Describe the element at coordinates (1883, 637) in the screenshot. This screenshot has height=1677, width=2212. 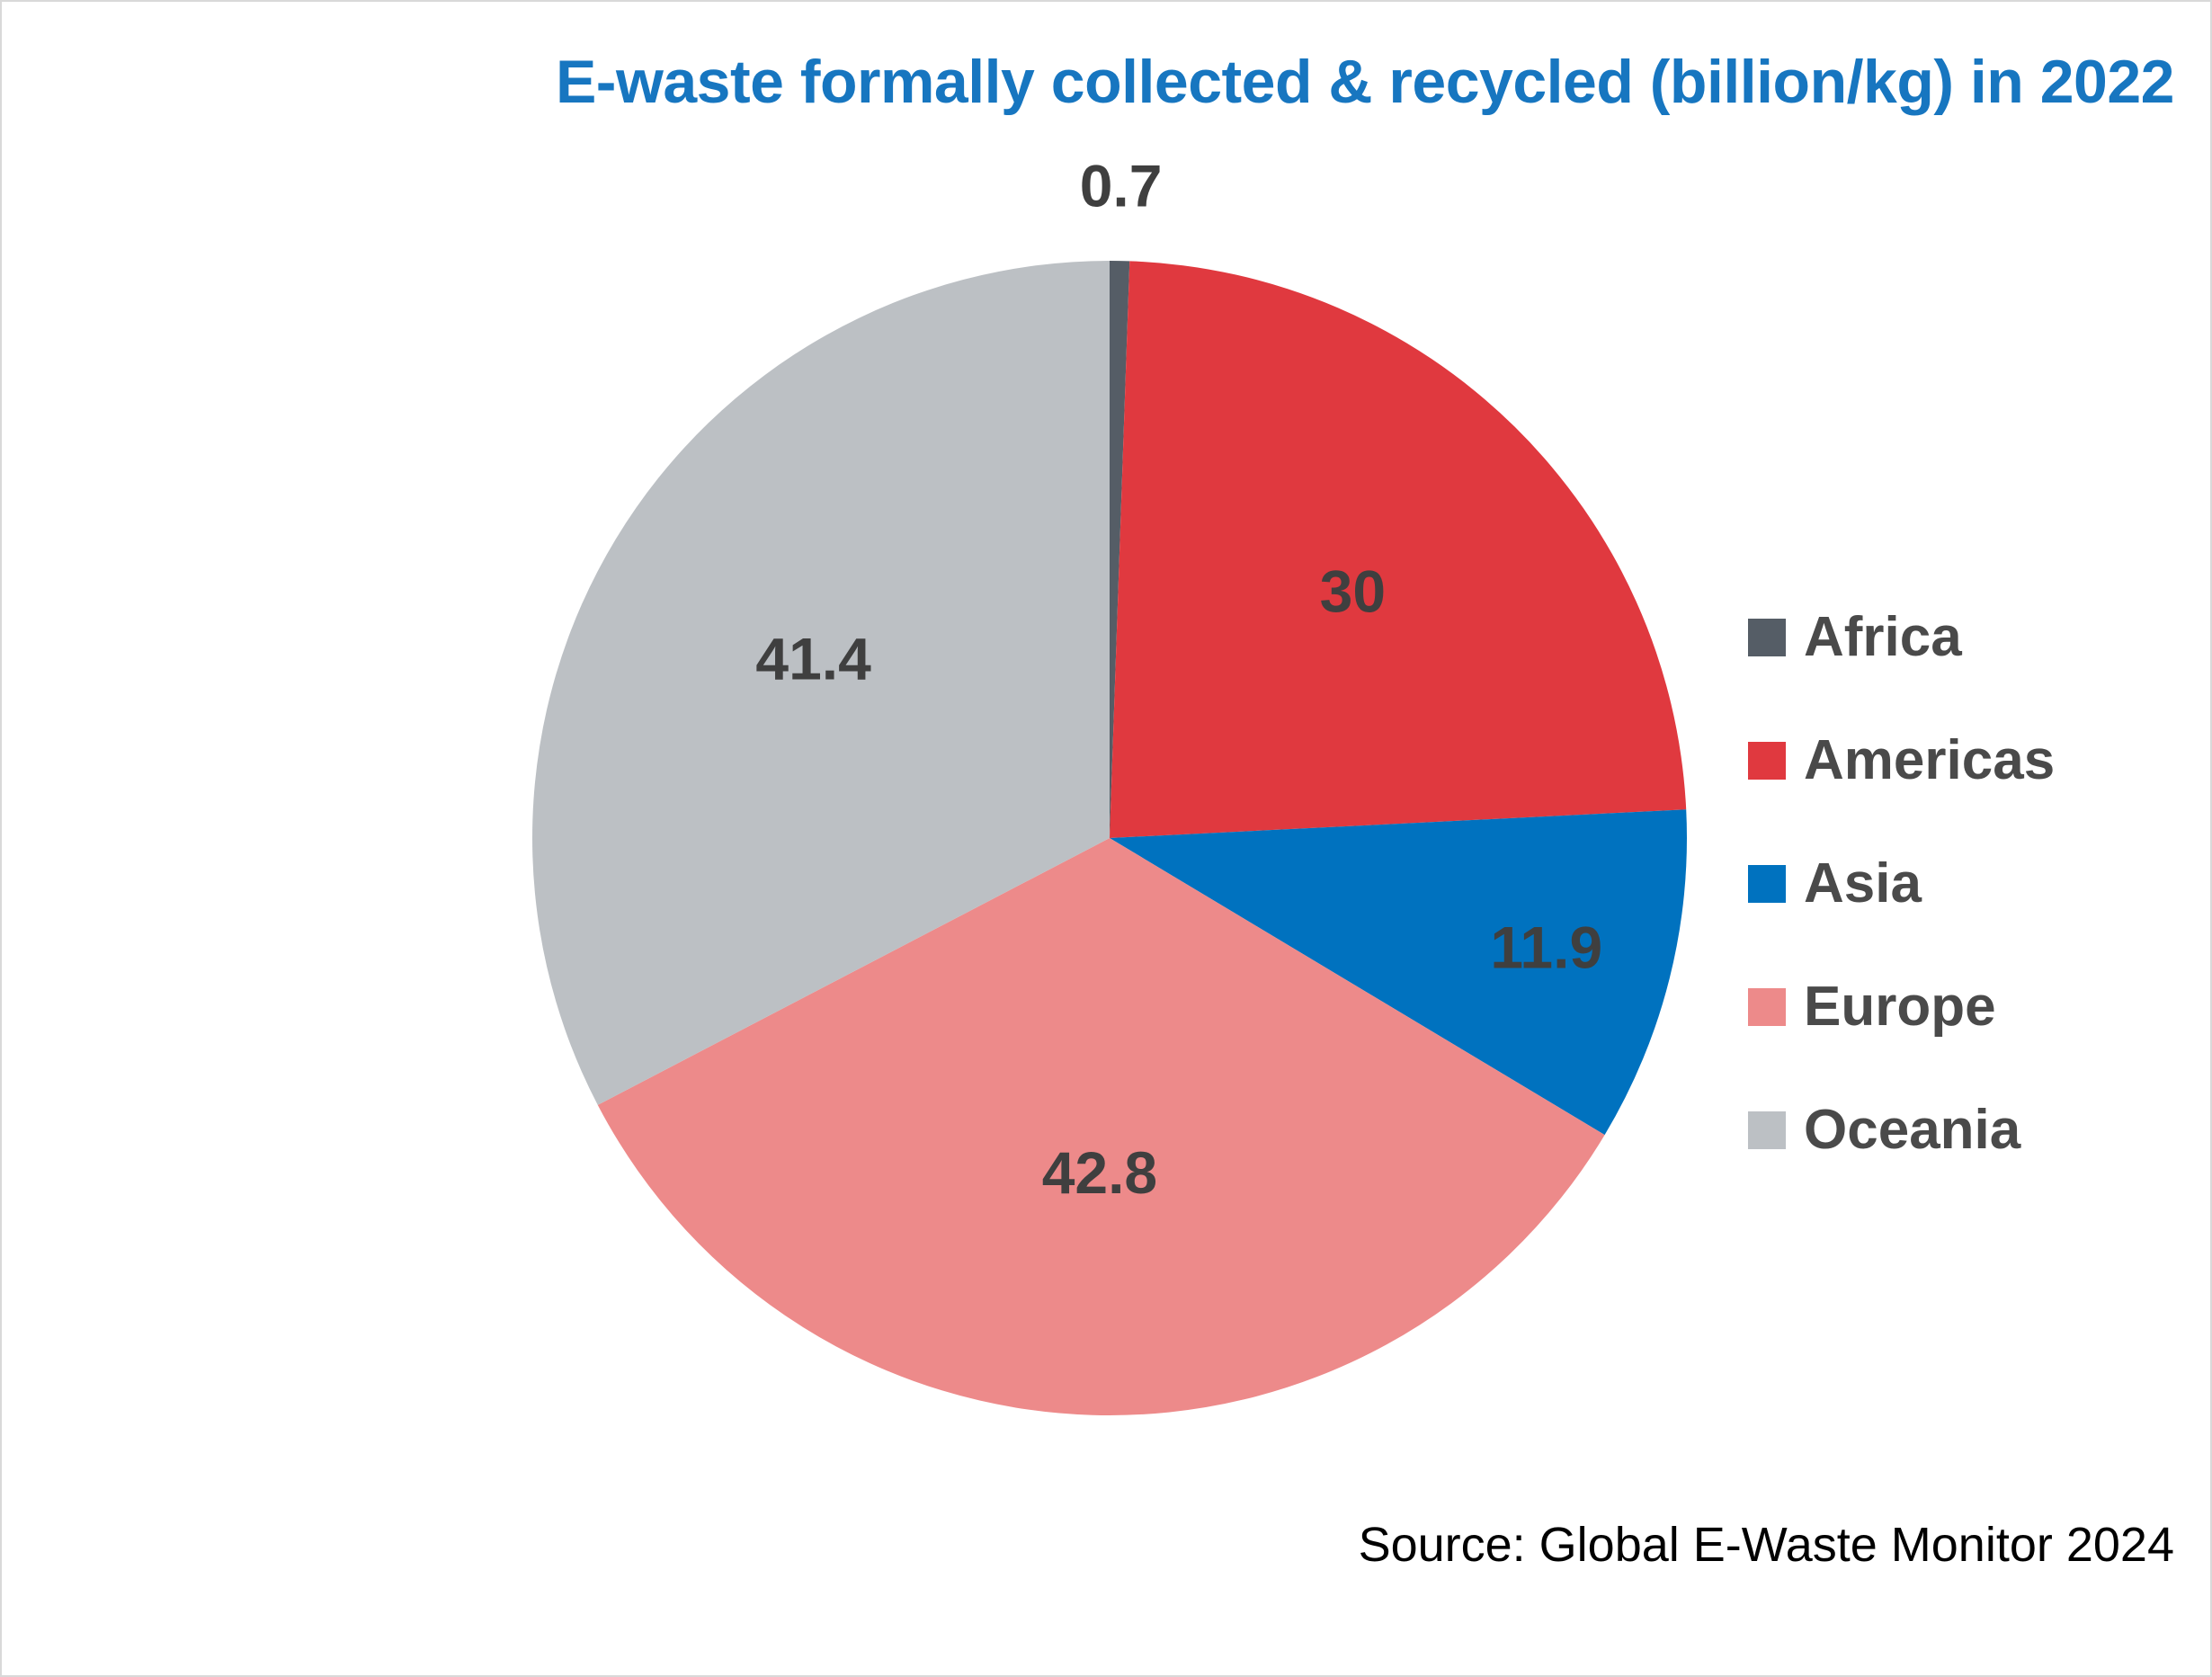
I see `legend-label-africa: Africa` at that location.